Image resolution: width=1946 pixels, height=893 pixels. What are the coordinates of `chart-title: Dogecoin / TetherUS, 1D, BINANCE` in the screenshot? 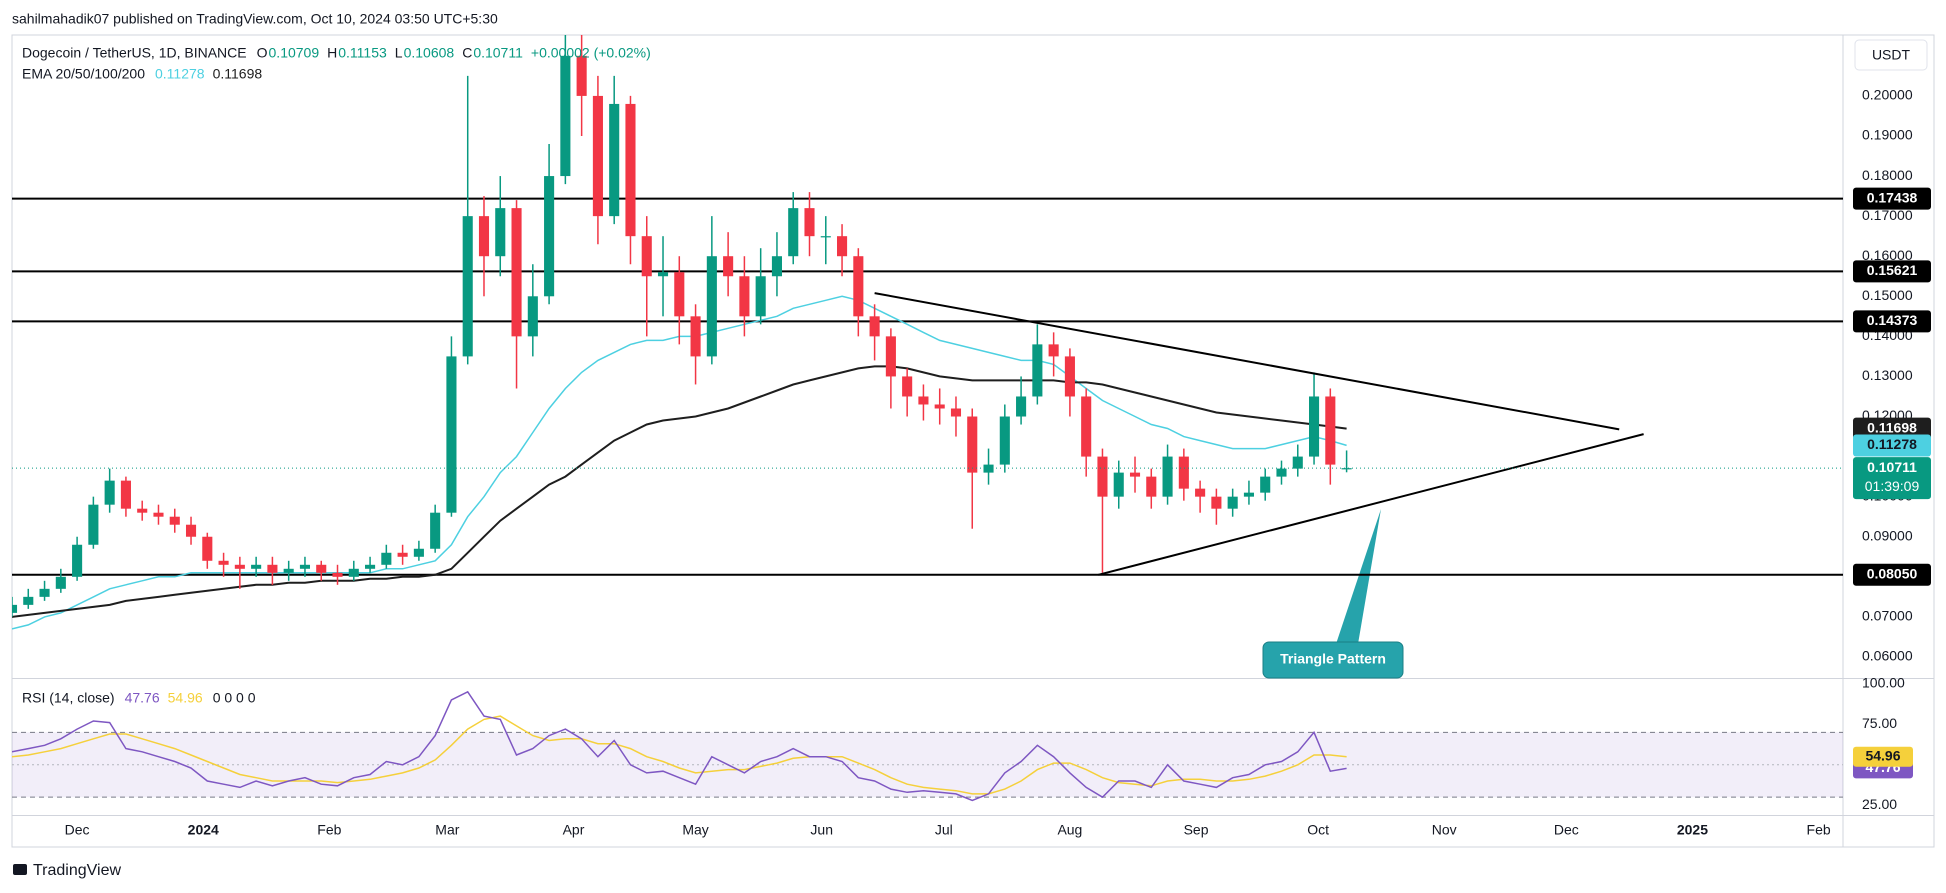 It's located at (134, 53).